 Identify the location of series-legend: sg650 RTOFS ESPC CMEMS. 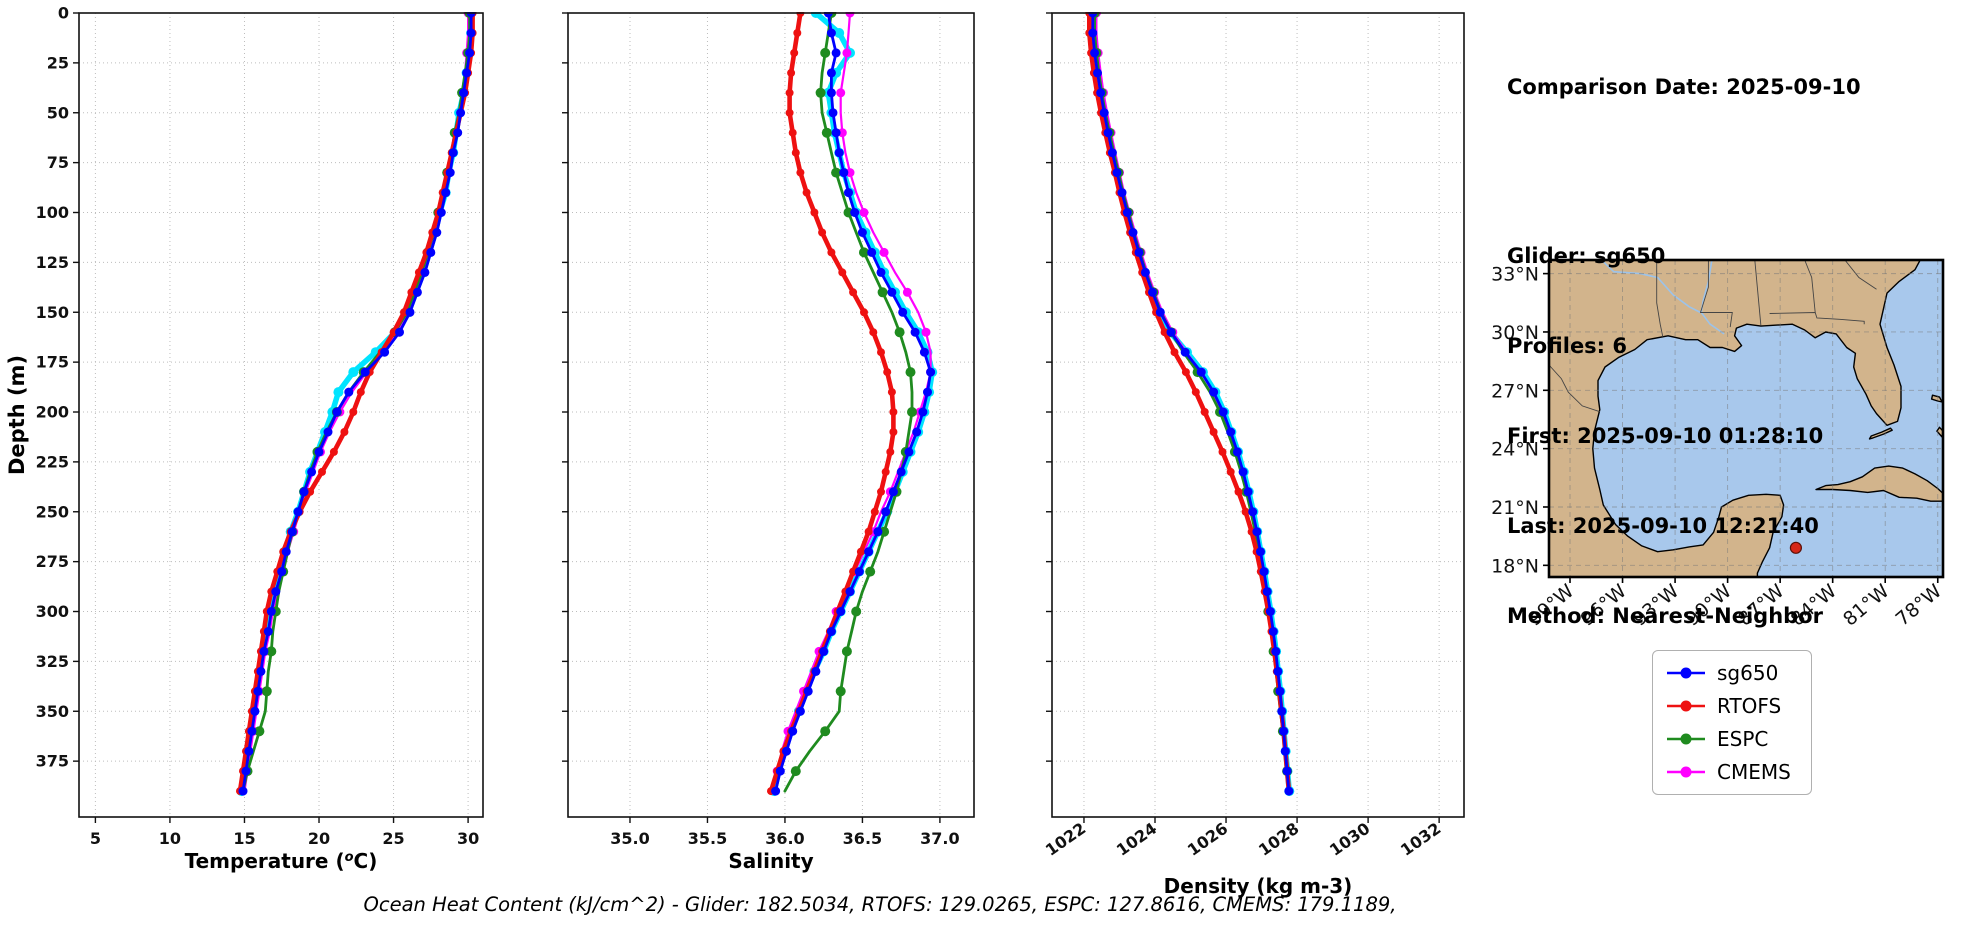
(1732, 722).